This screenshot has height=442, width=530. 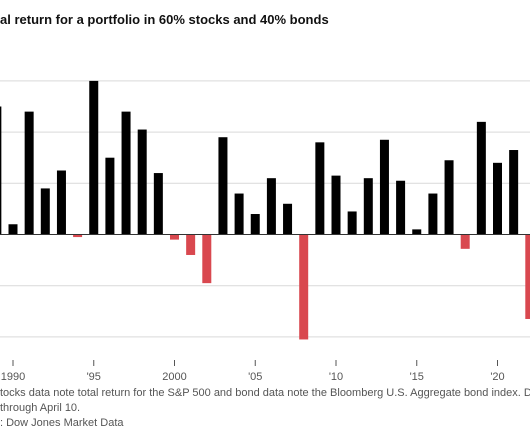 I want to click on x-tick-label: '10, so click(x=336, y=377).